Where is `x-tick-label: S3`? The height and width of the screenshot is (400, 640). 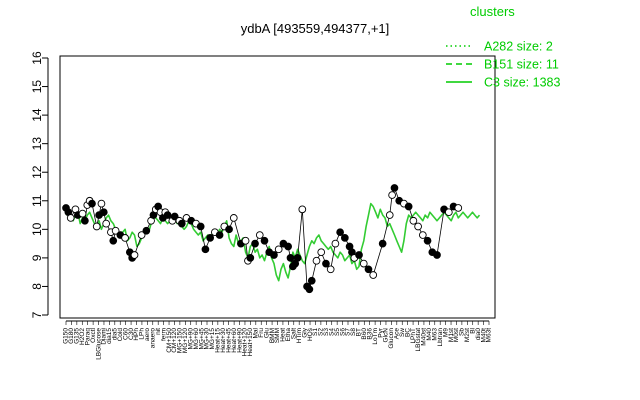 x-tick-label: S3 is located at coordinates (326, 332).